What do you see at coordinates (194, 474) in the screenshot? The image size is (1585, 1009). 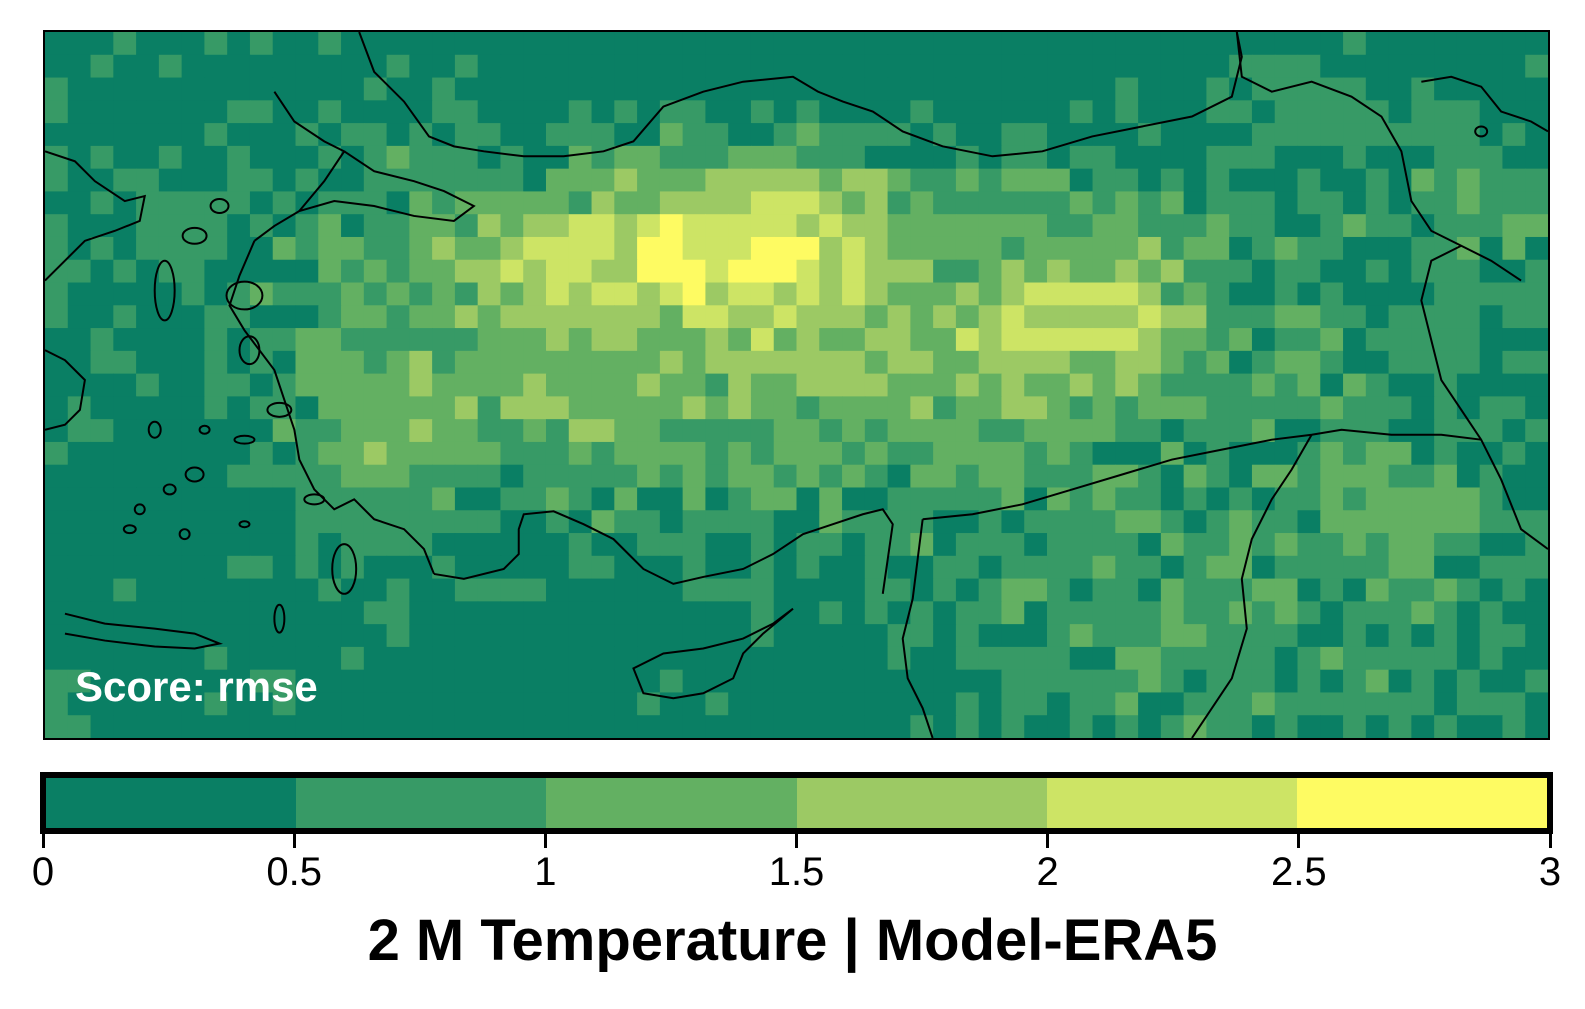 I see `naxos-island` at bounding box center [194, 474].